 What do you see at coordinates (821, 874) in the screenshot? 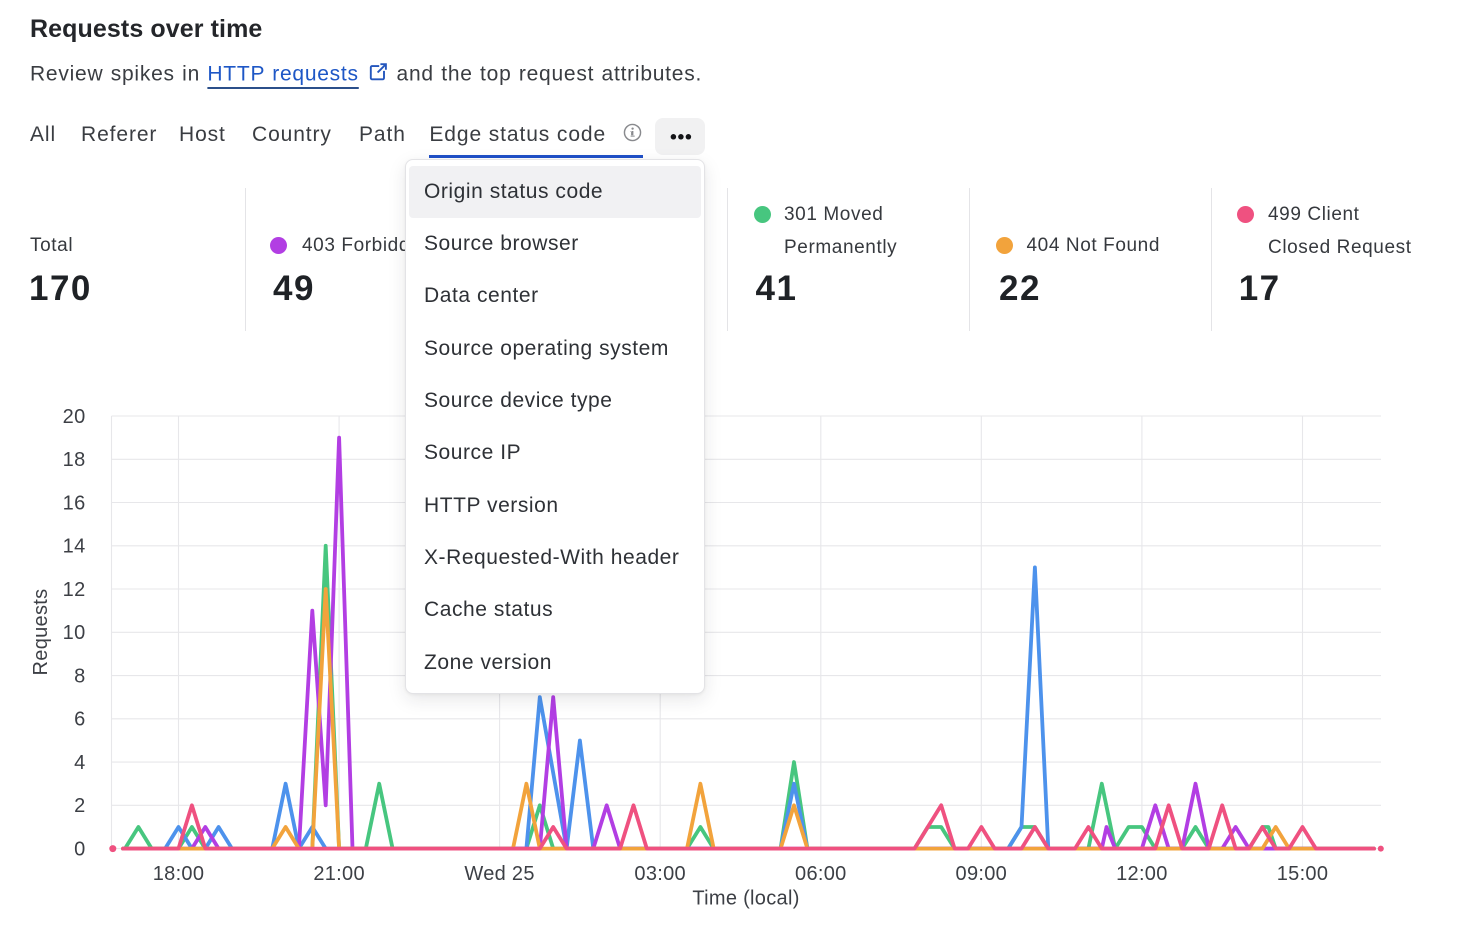
I see `svg-text: 06:00` at bounding box center [821, 874].